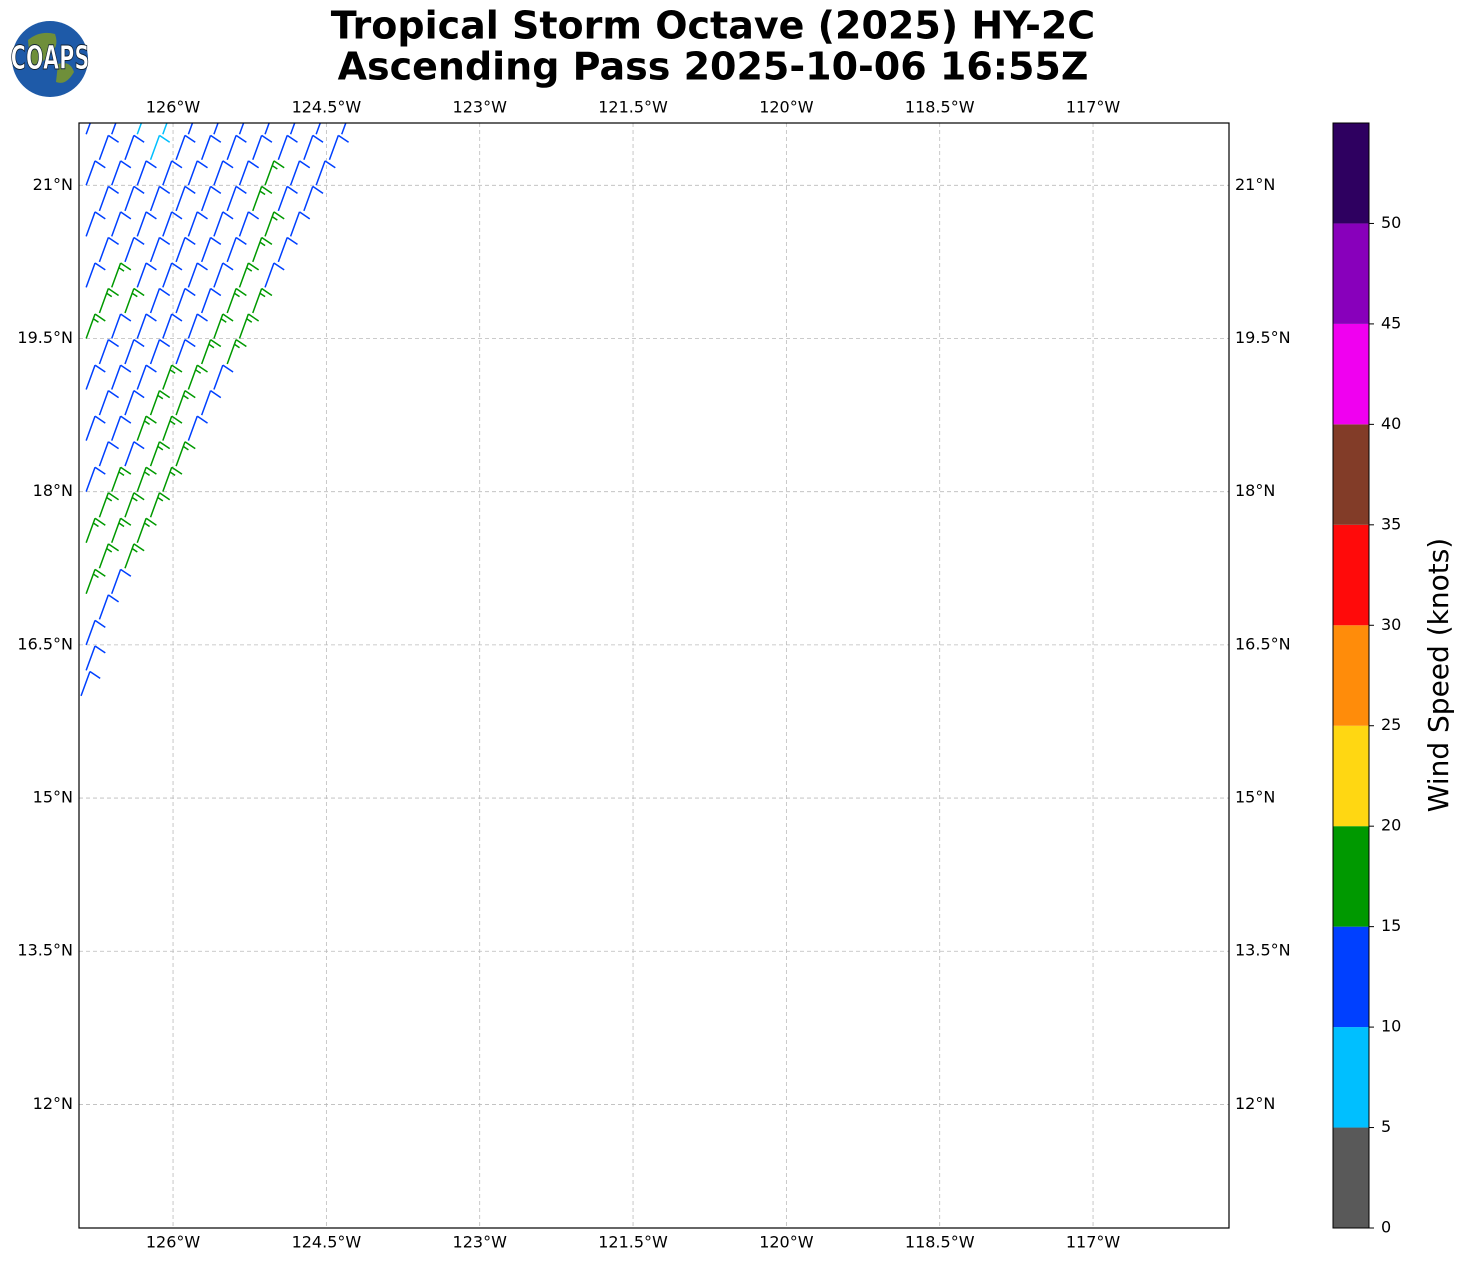  What do you see at coordinates (1391, 423) in the screenshot?
I see `colorbar-tick-label: 40` at bounding box center [1391, 423].